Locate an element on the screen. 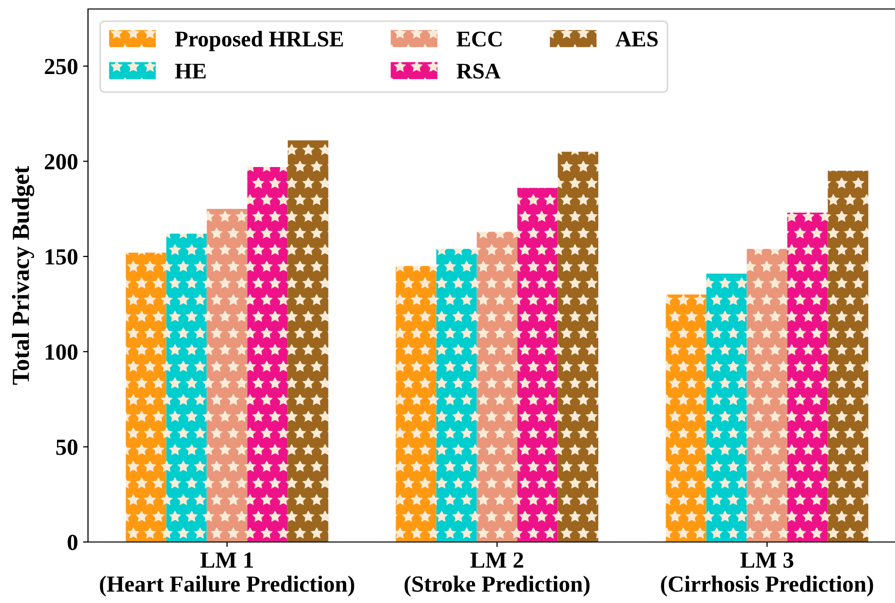 The image size is (895, 603). legend-label: ECC is located at coordinates (479, 39).